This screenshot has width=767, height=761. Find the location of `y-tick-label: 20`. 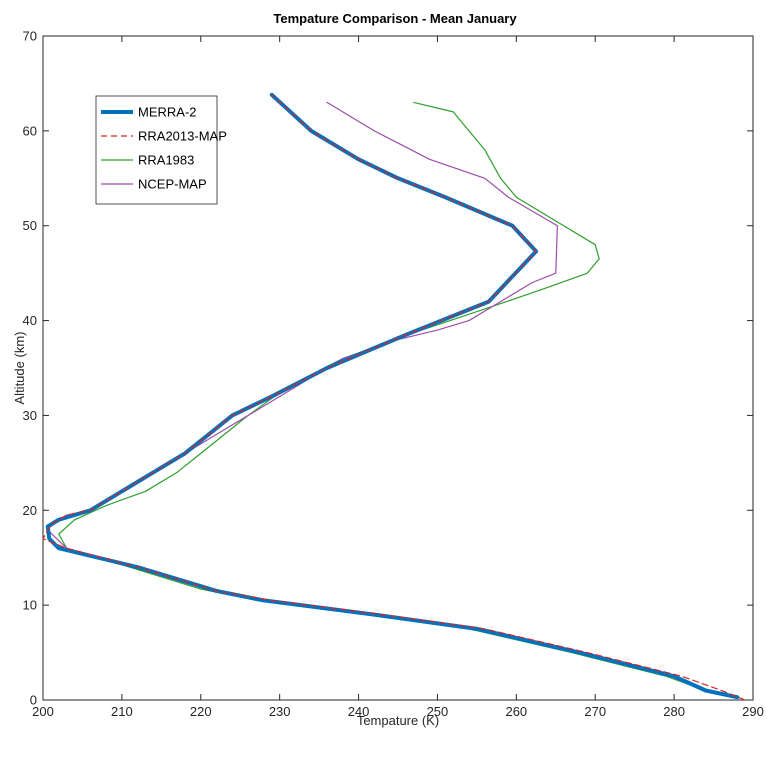

y-tick-label: 20 is located at coordinates (30, 510).